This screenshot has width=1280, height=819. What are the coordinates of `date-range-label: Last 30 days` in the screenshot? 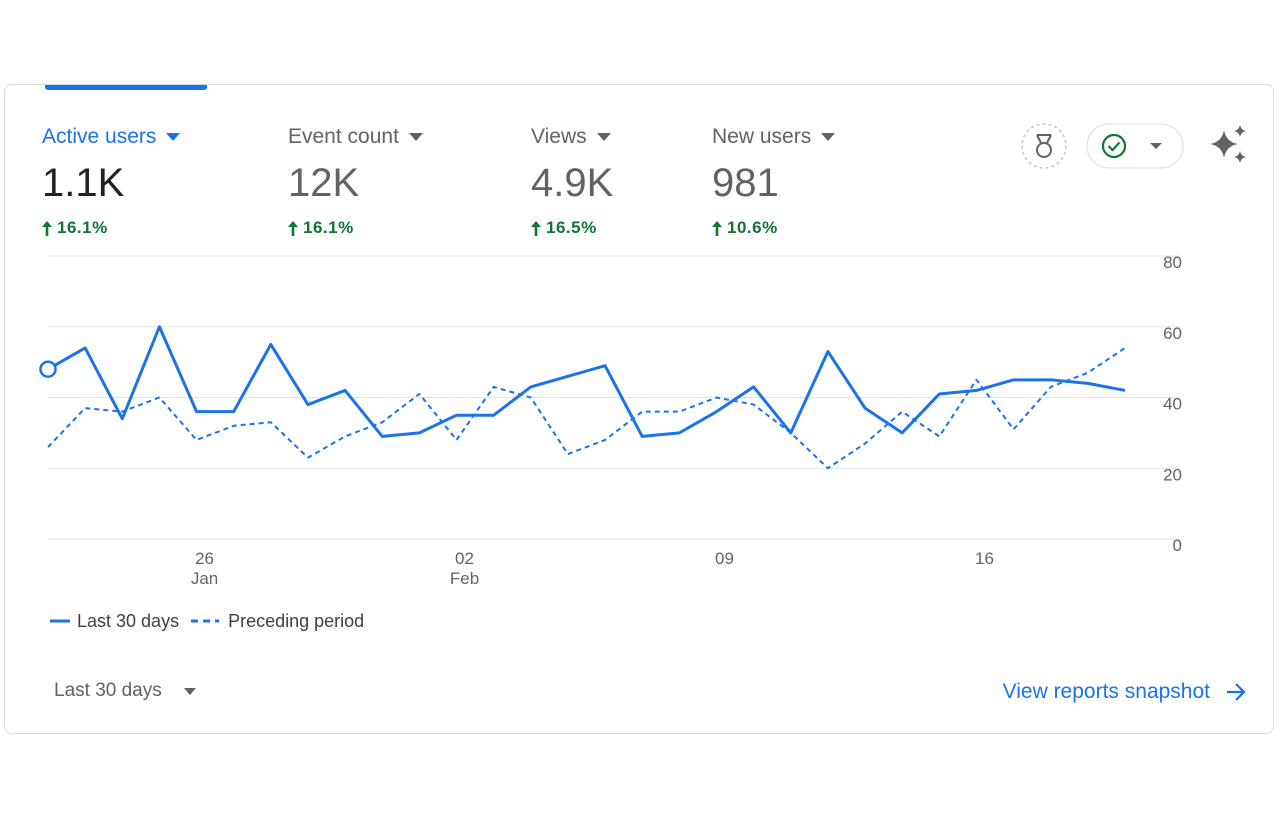 It's located at (108, 690).